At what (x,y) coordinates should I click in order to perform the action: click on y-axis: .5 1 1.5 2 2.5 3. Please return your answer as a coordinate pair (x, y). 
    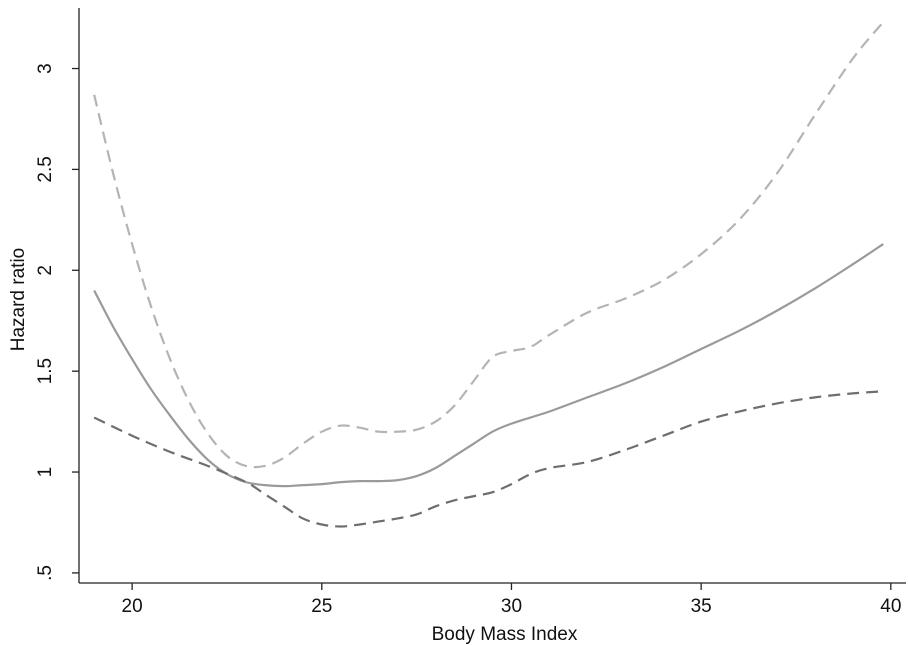
    Looking at the image, I should click on (57, 322).